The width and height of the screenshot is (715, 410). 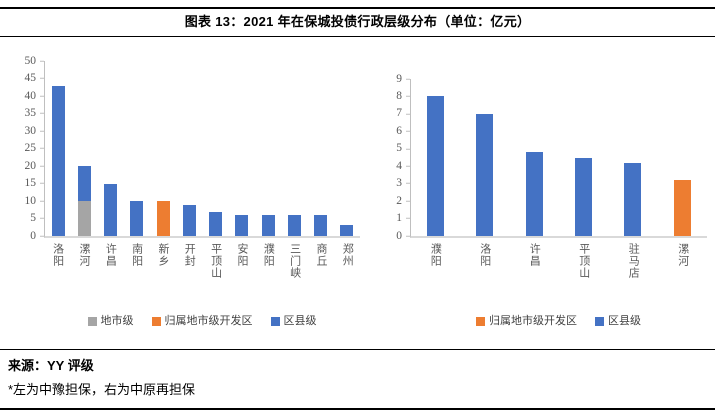 What do you see at coordinates (30, 147) in the screenshot?
I see `y-axis-tick-label: 25` at bounding box center [30, 147].